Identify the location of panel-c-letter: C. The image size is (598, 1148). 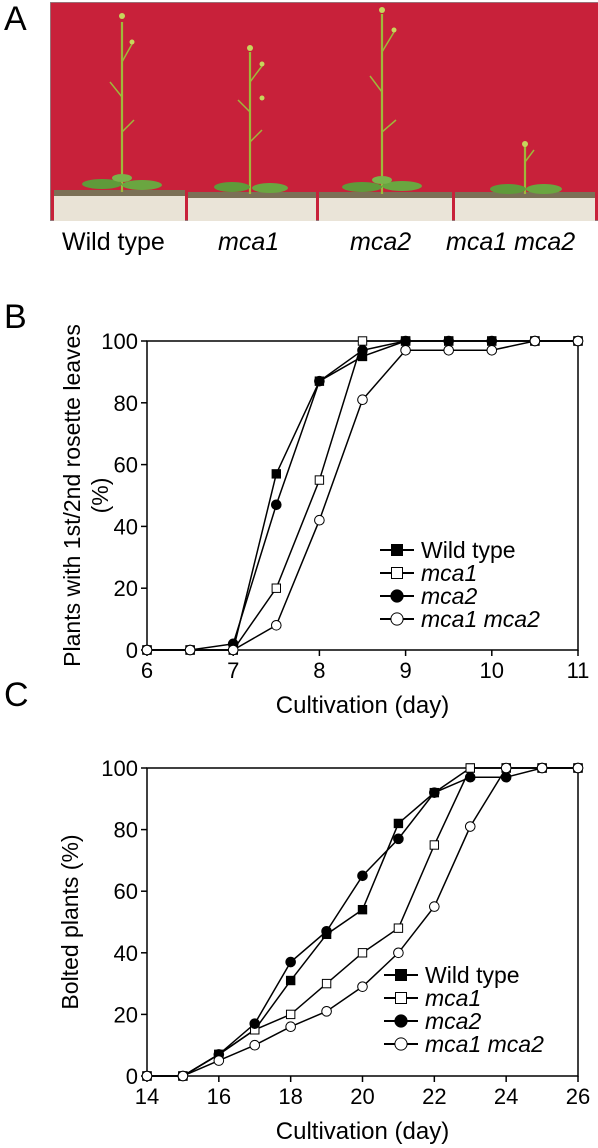
(16, 695).